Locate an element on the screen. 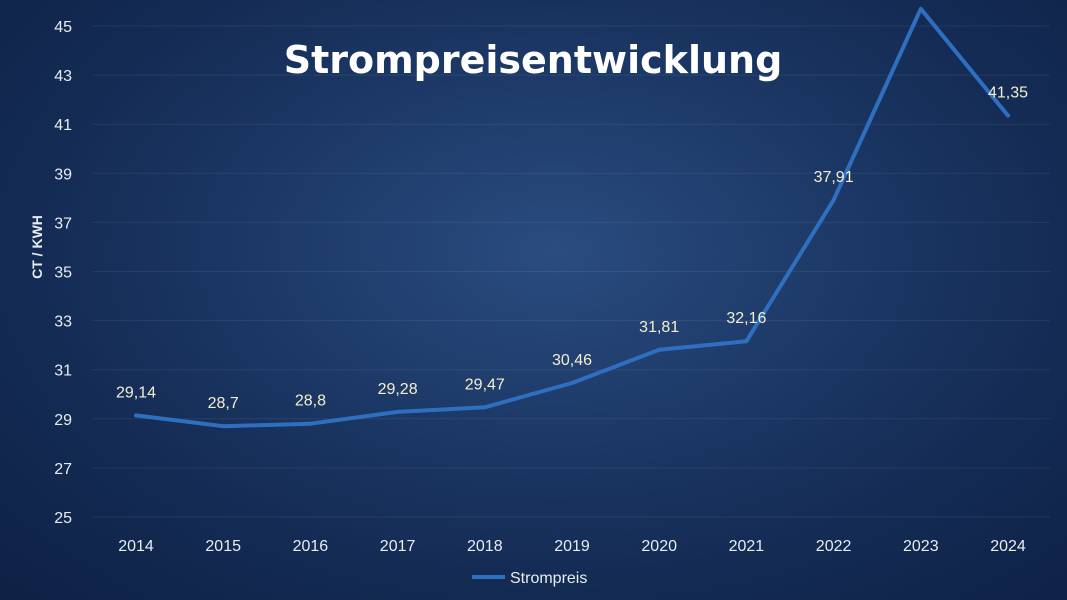  y-tick-label: 31 is located at coordinates (63, 371).